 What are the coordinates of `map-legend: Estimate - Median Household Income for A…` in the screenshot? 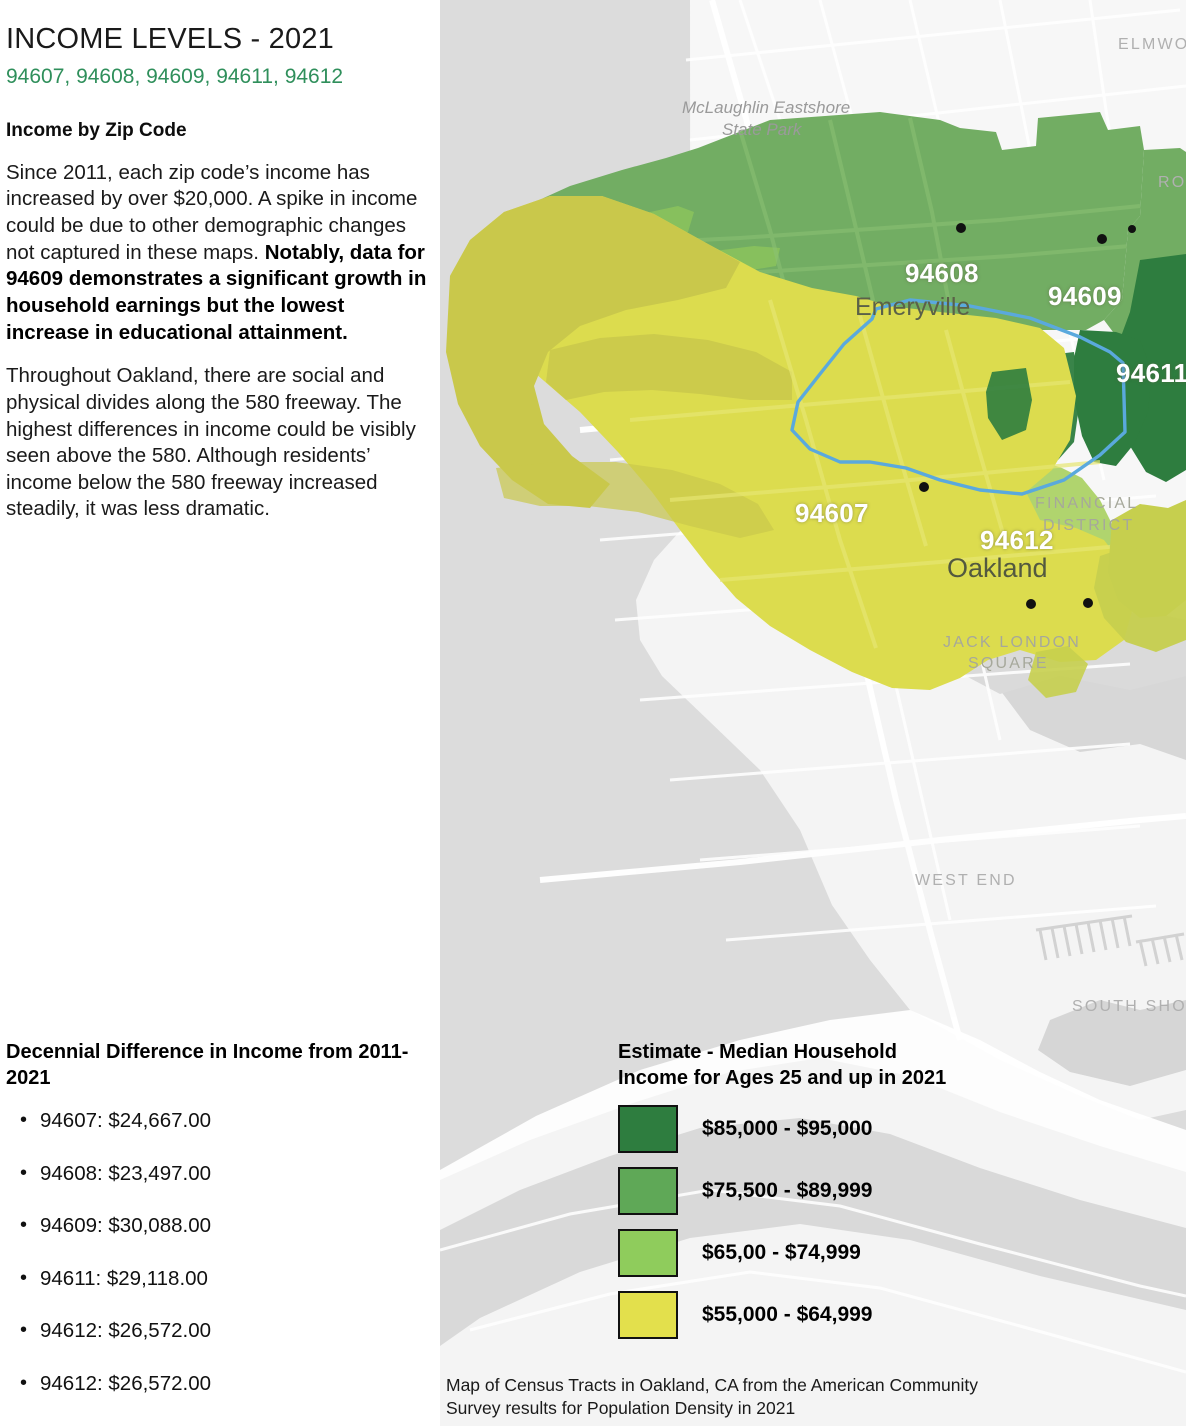 It's located at (898, 1190).